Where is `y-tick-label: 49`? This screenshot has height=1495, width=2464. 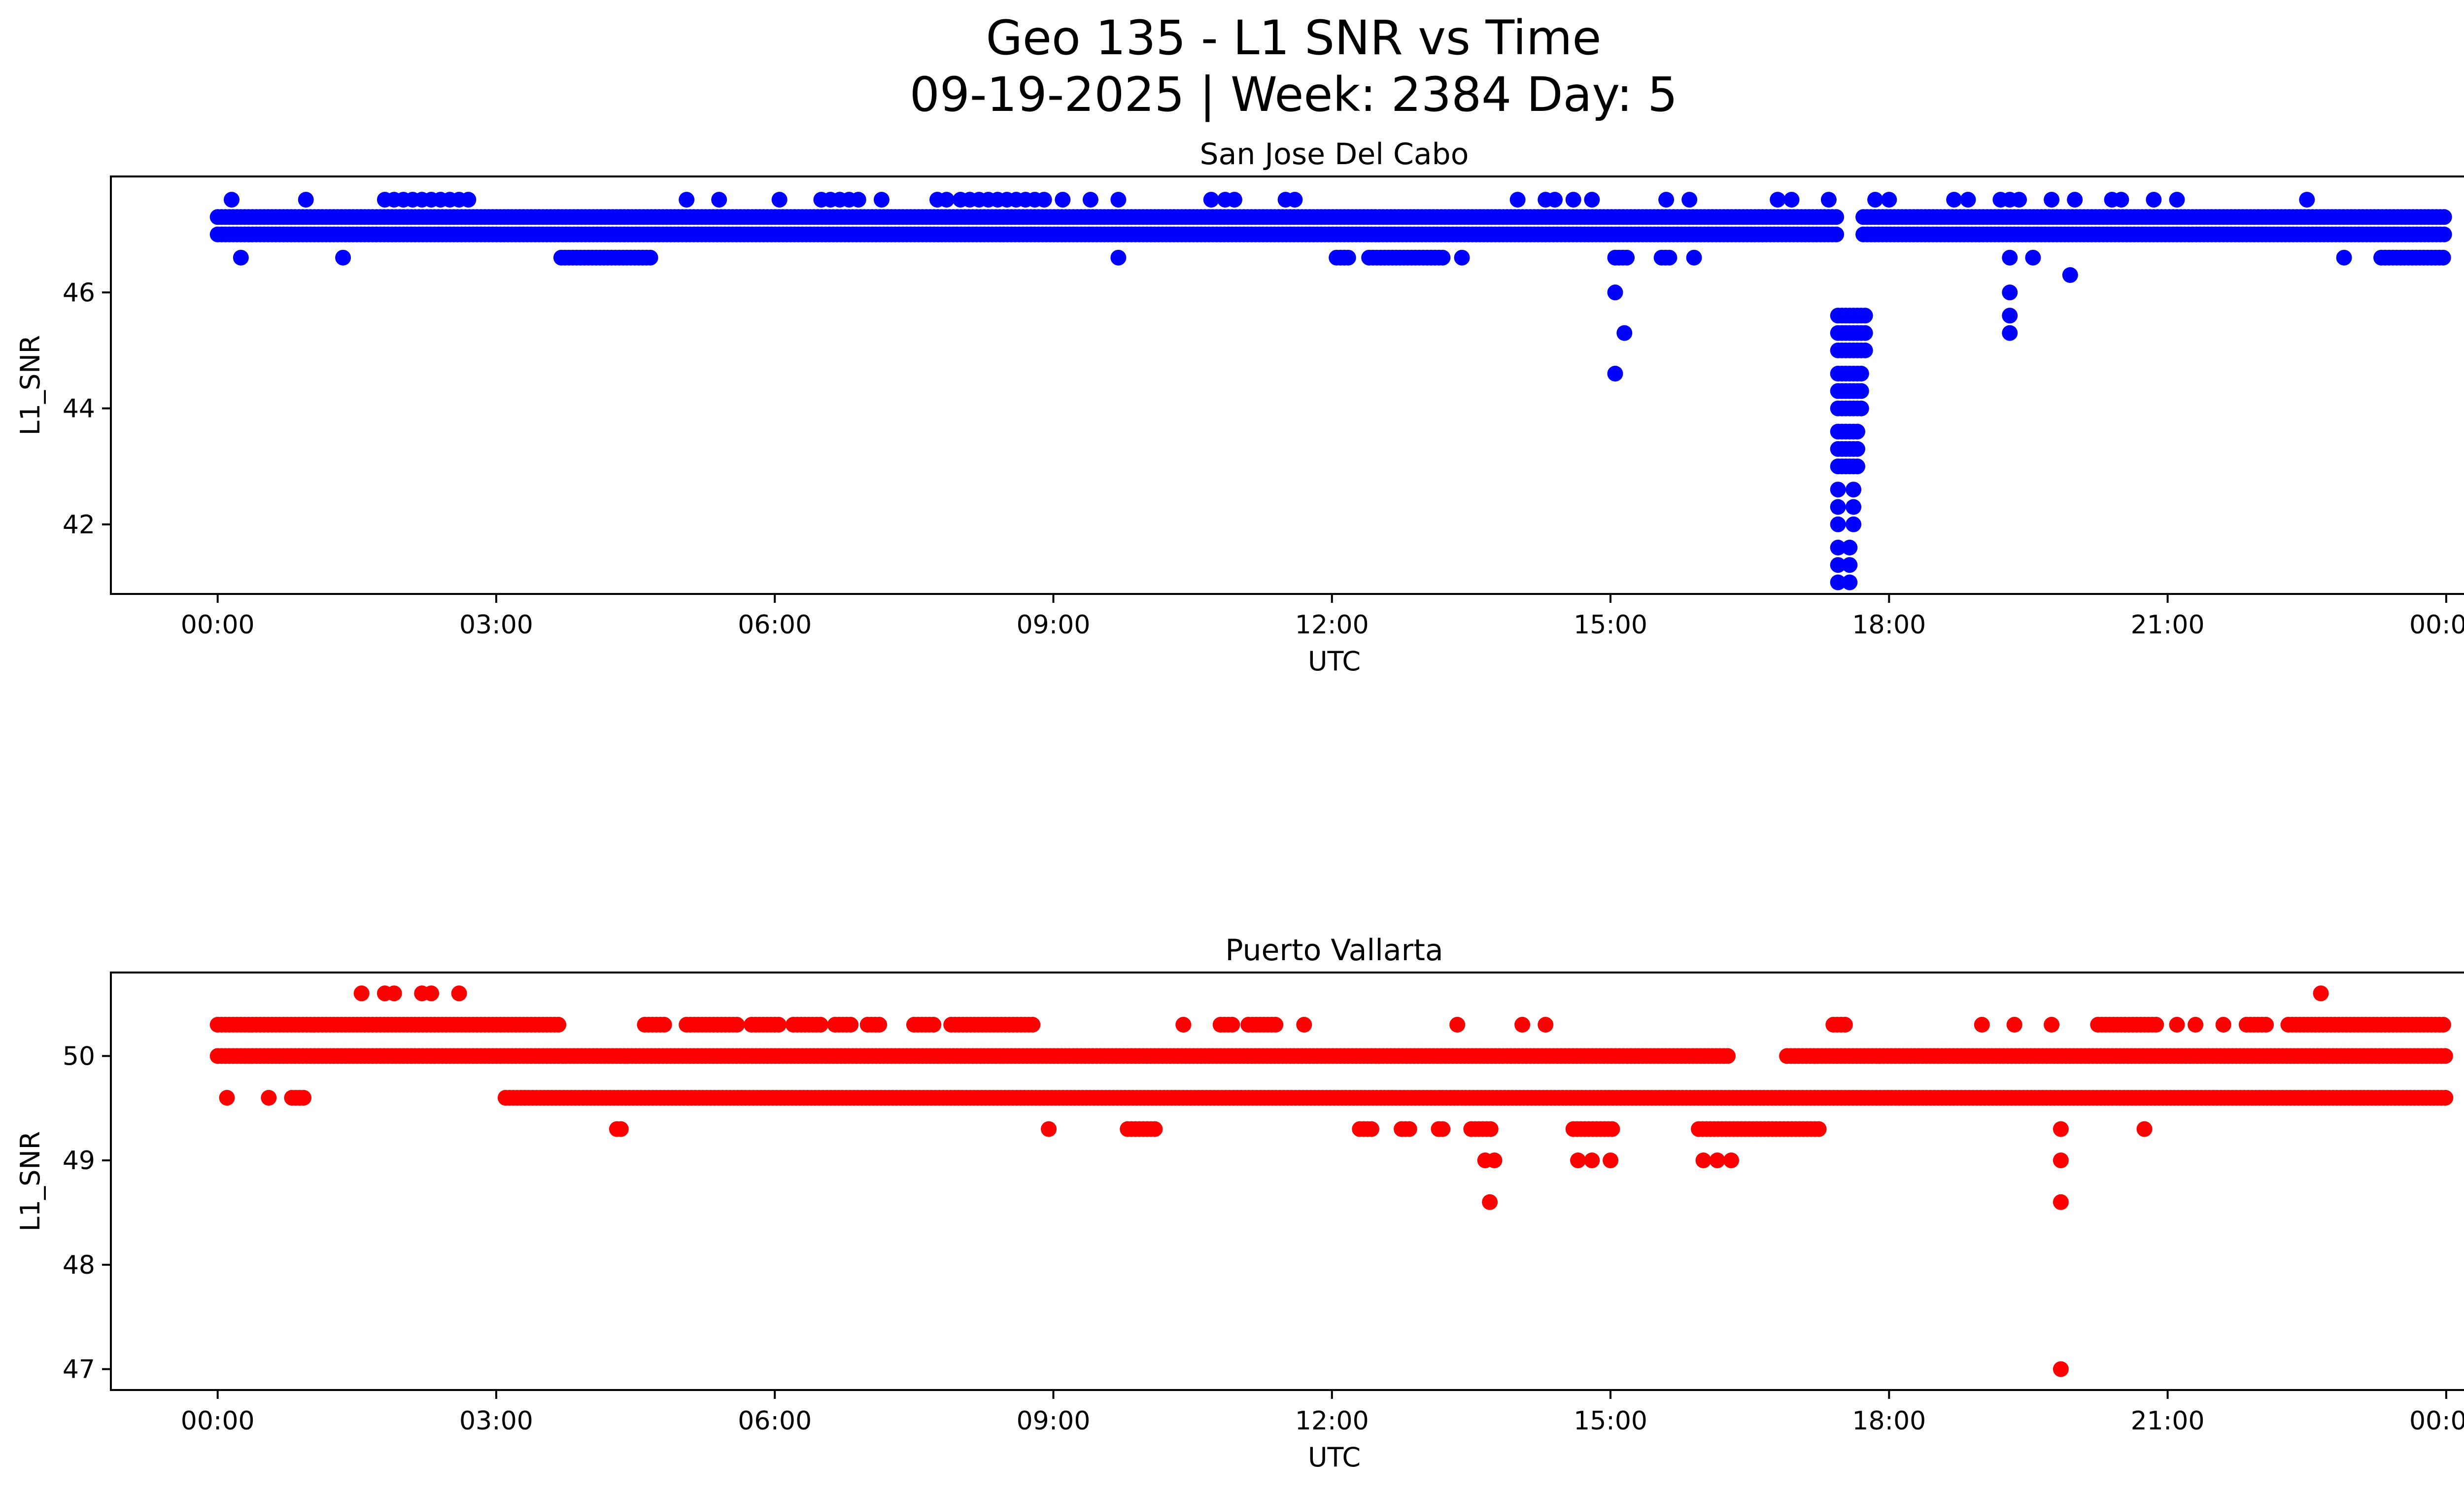
y-tick-label: 49 is located at coordinates (79, 1161).